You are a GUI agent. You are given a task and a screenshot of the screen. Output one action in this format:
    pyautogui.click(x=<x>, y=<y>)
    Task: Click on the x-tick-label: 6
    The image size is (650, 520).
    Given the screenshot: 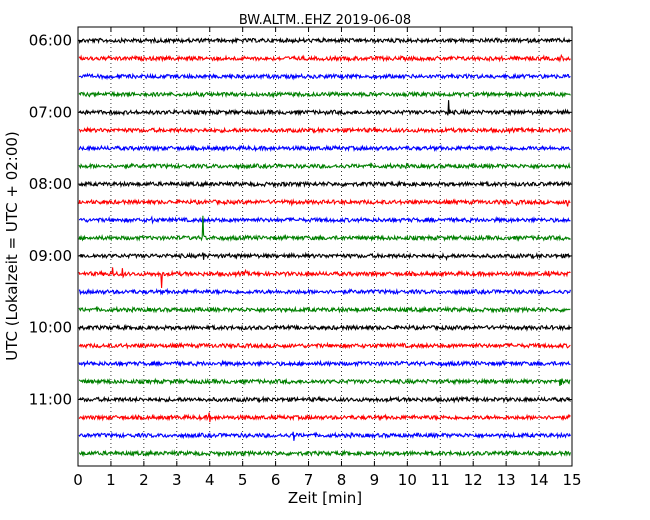 What is the action you would take?
    pyautogui.click(x=276, y=480)
    